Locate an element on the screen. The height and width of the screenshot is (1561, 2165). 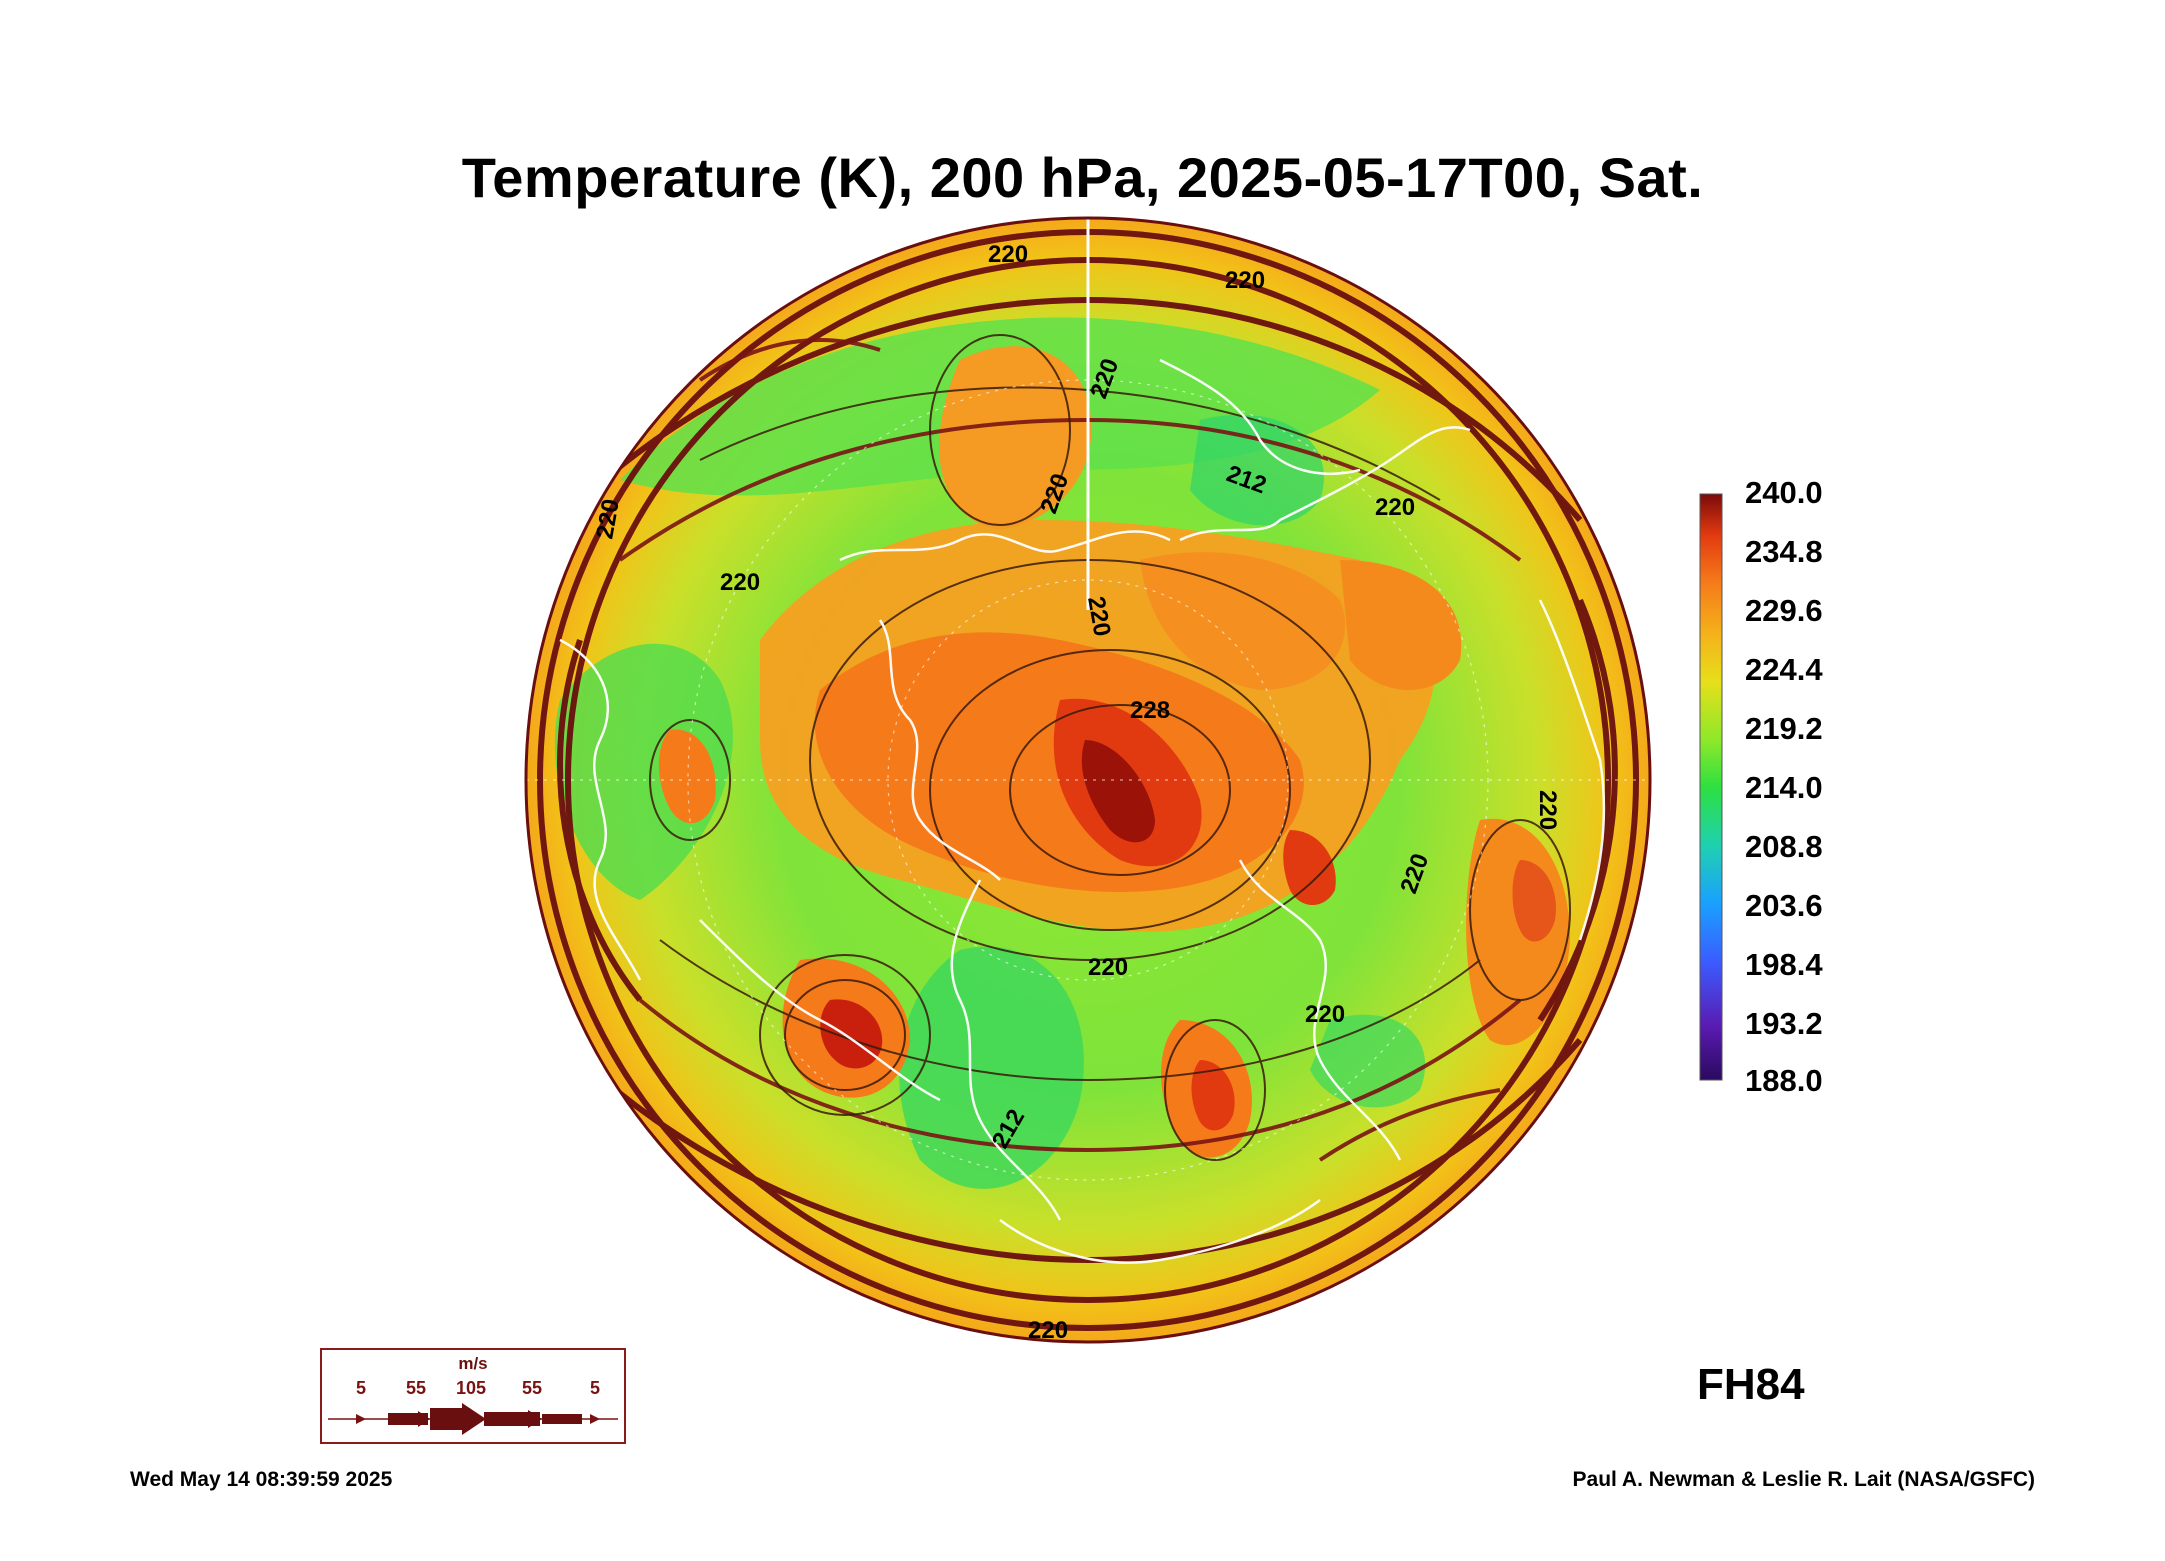
colorbar-label: 224.4 is located at coordinates (1784, 669).